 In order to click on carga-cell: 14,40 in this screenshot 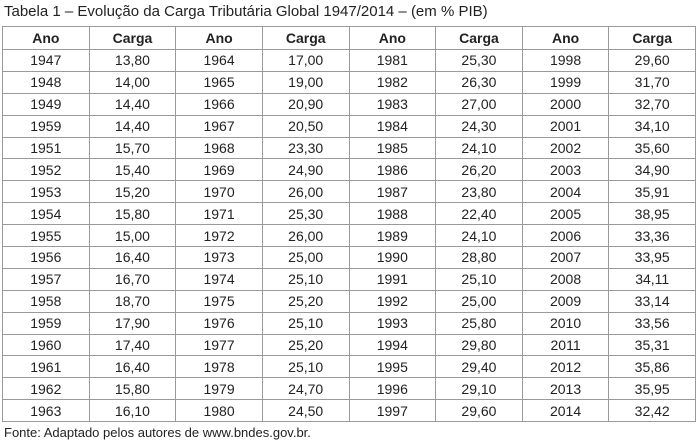, I will do `click(132, 126)`.